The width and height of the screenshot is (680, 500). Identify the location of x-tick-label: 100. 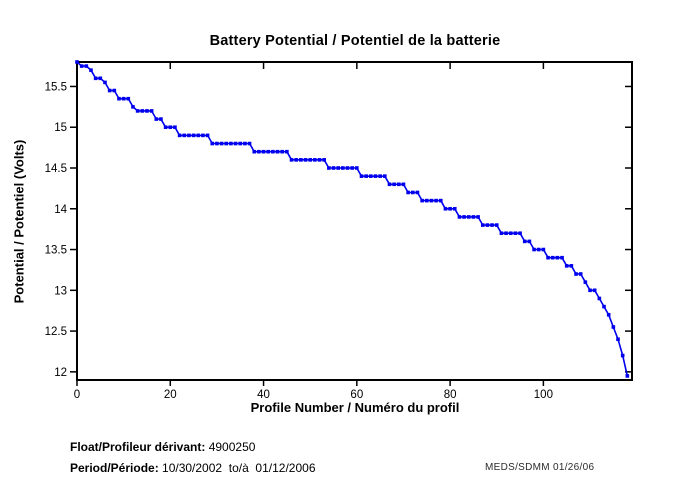
(543, 395).